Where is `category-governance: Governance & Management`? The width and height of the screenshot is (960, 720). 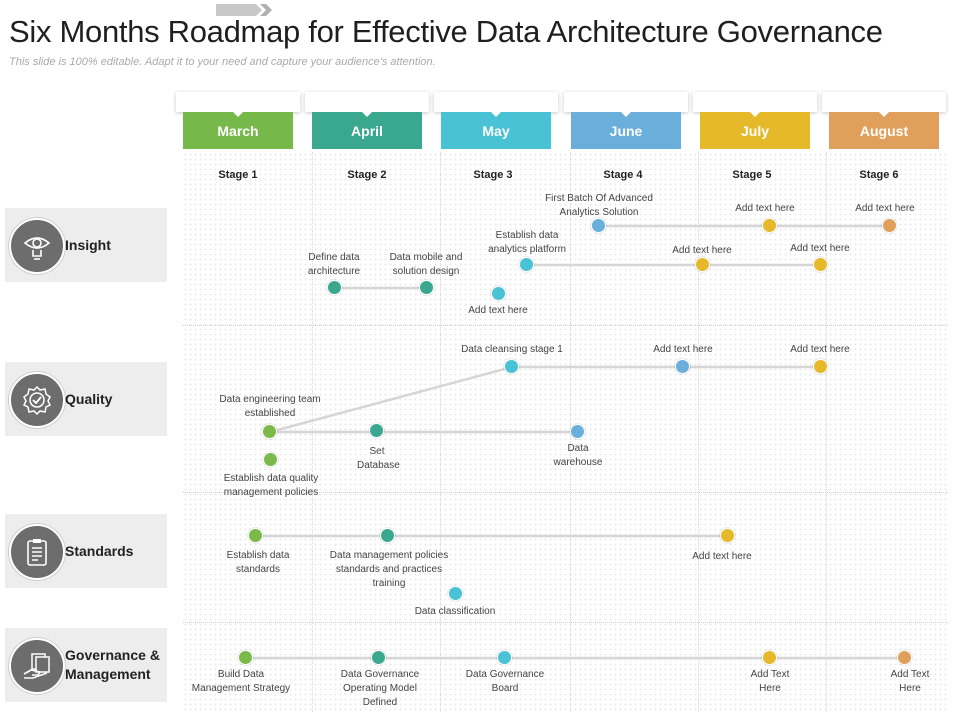 category-governance: Governance & Management is located at coordinates (86, 665).